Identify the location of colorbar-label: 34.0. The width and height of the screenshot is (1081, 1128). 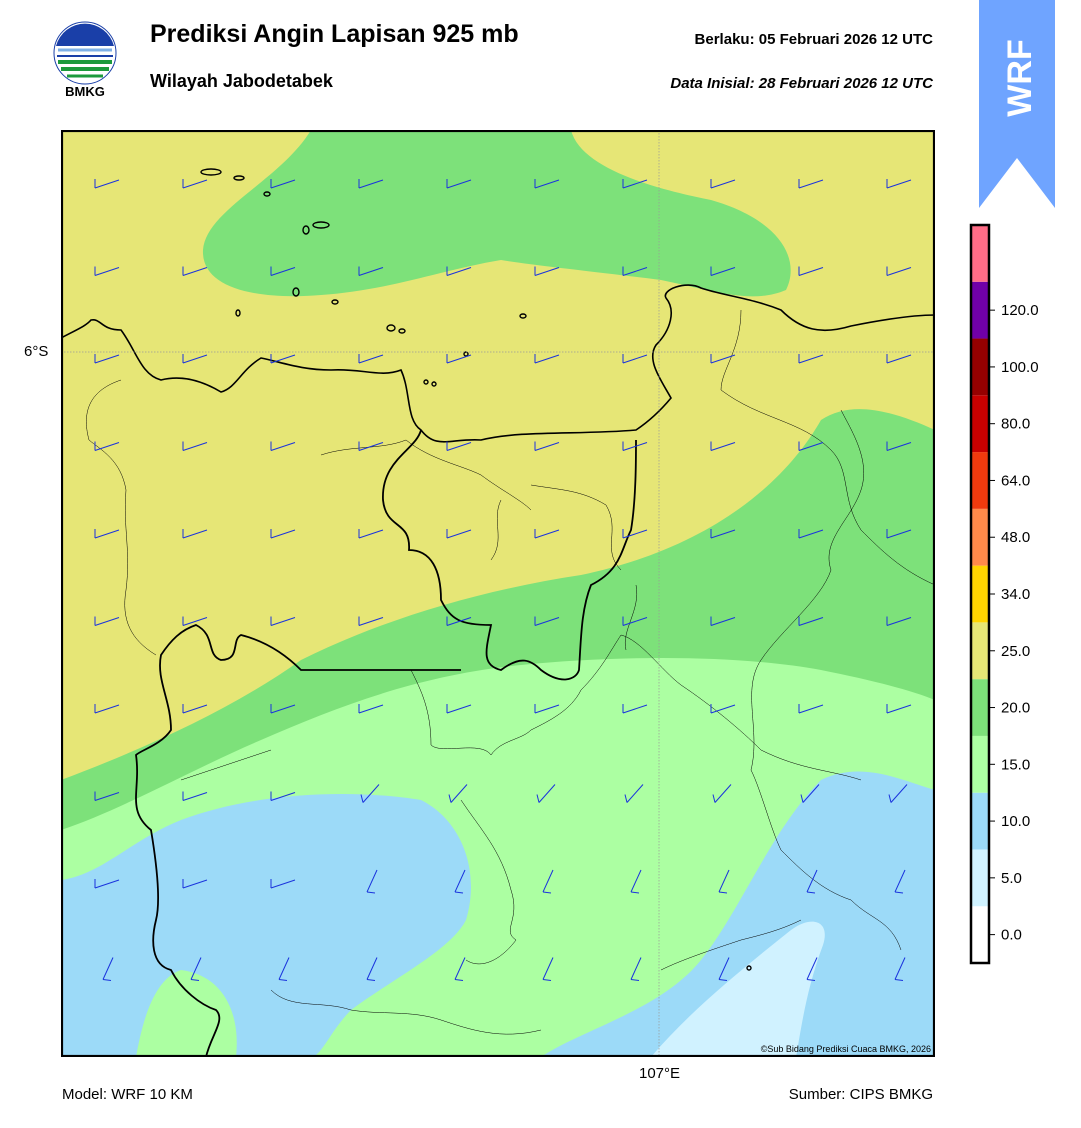
(1015, 594).